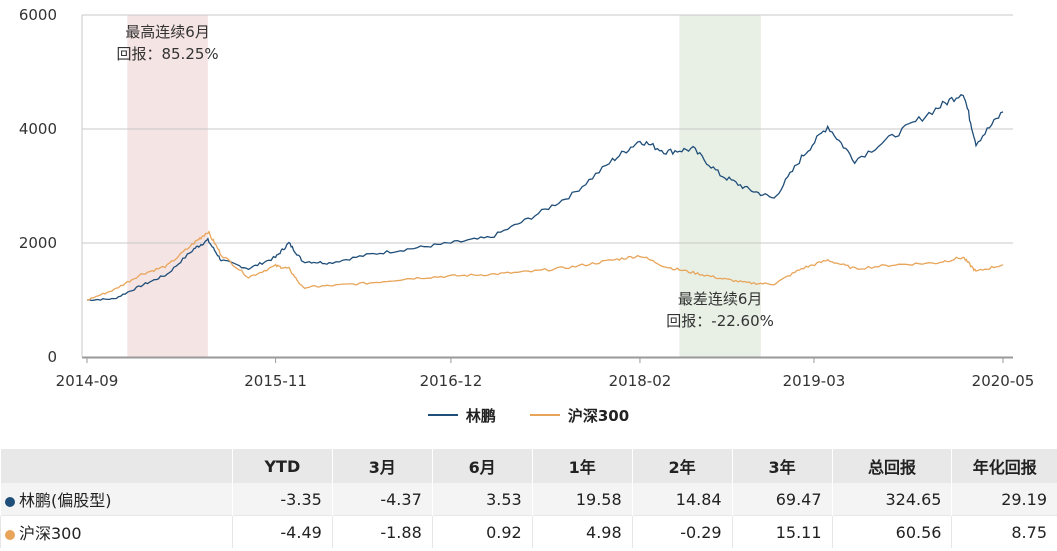  I want to click on y-tick-label: 2000, so click(38, 243).